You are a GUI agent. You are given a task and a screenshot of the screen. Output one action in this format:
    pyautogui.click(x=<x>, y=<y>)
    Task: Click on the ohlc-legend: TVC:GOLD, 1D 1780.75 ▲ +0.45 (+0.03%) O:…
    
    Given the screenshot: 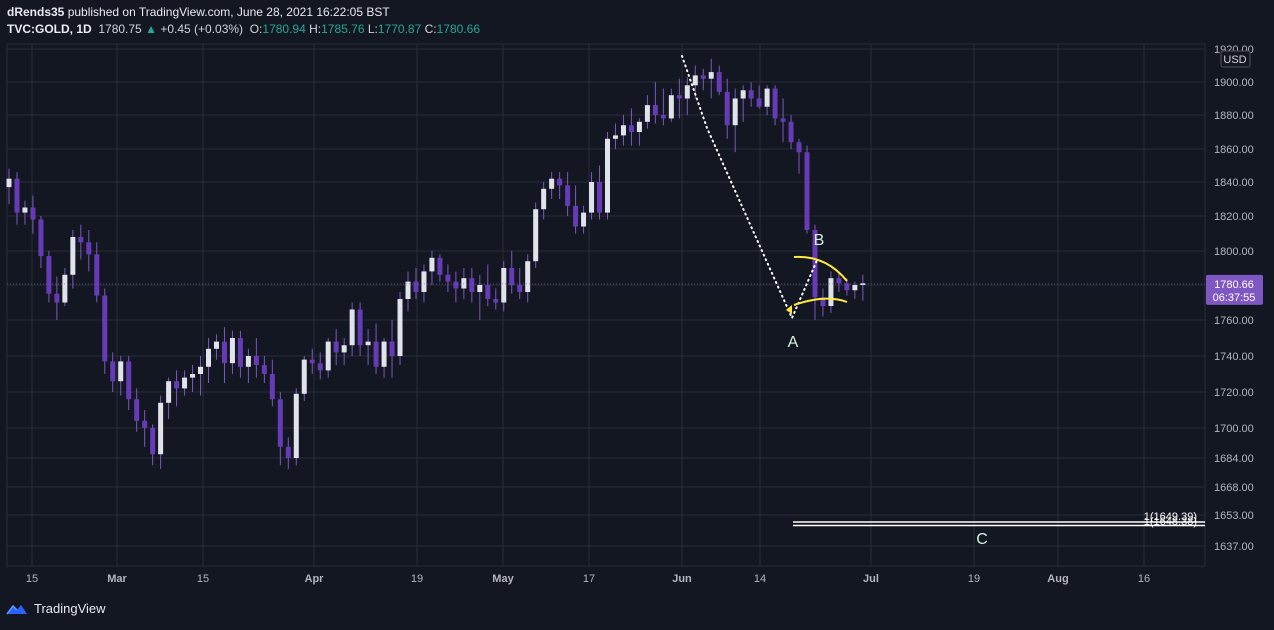 What is the action you would take?
    pyautogui.click(x=243, y=29)
    